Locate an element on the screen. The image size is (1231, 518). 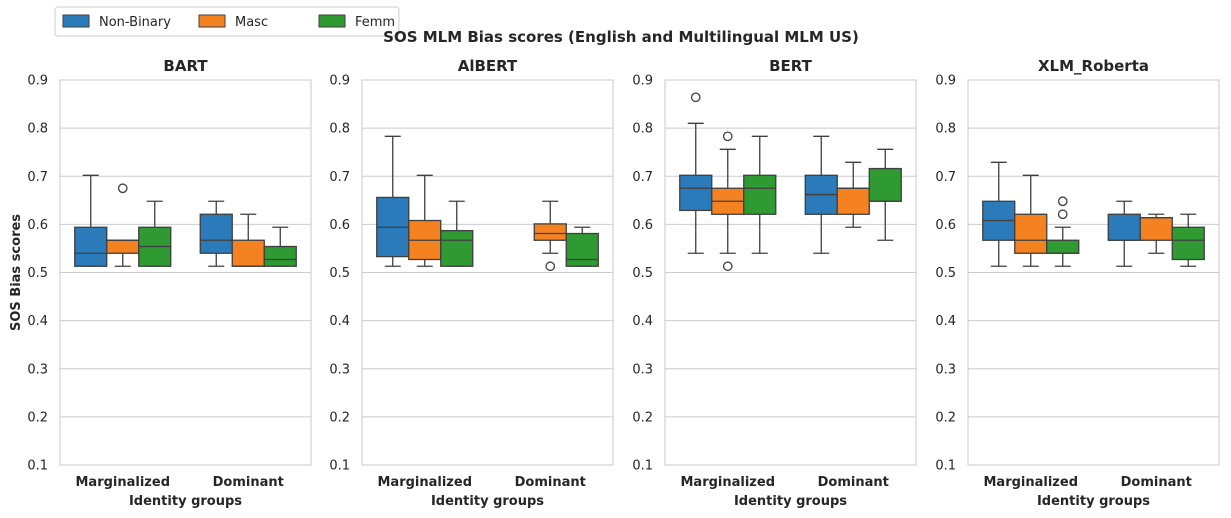
panel-title: BART is located at coordinates (185, 66).